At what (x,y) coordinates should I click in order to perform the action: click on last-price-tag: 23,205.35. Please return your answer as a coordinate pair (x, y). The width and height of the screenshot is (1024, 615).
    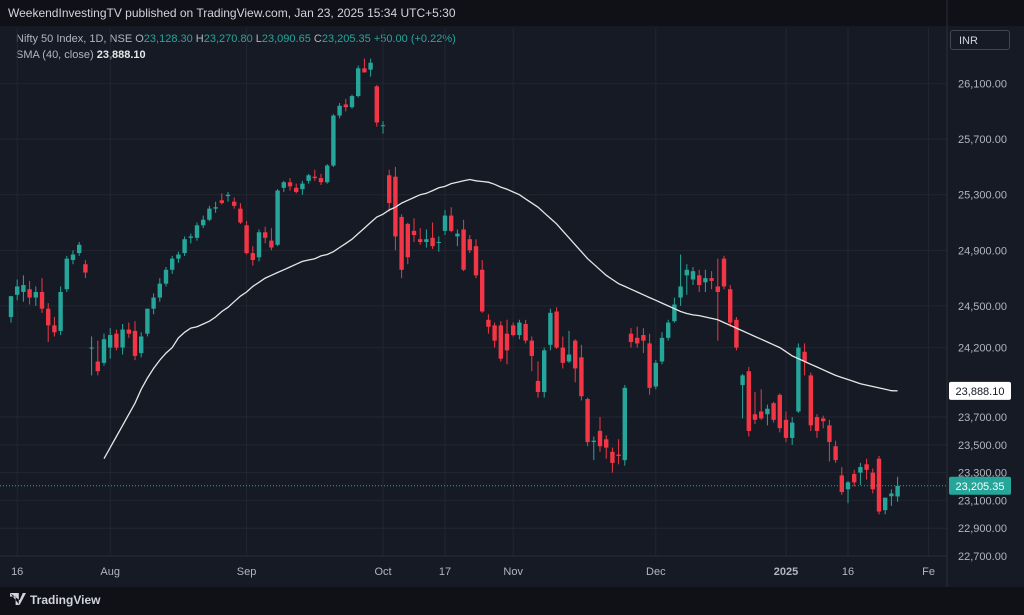
    Looking at the image, I should click on (980, 487).